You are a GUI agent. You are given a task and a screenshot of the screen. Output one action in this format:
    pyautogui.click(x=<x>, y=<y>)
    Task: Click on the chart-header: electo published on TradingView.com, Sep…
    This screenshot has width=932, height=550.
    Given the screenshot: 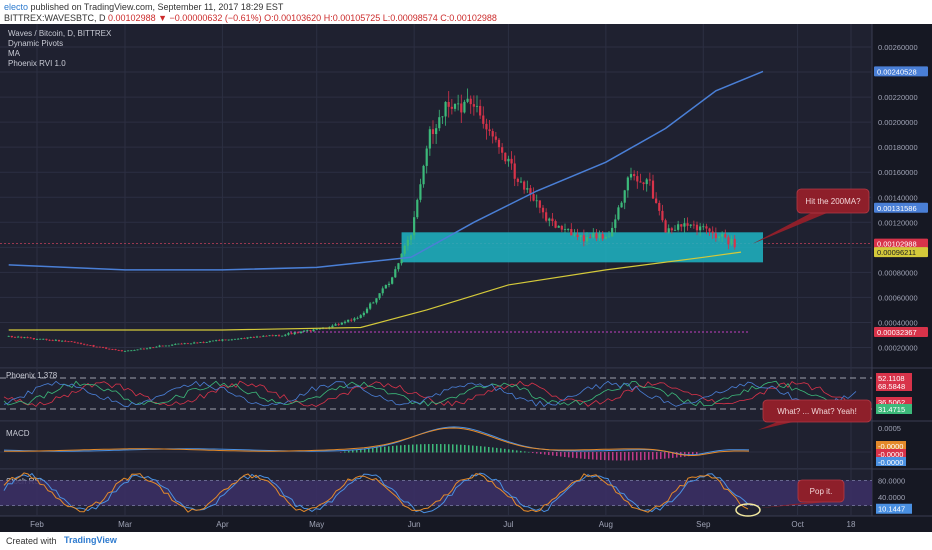 What is the action you would take?
    pyautogui.click(x=466, y=12)
    